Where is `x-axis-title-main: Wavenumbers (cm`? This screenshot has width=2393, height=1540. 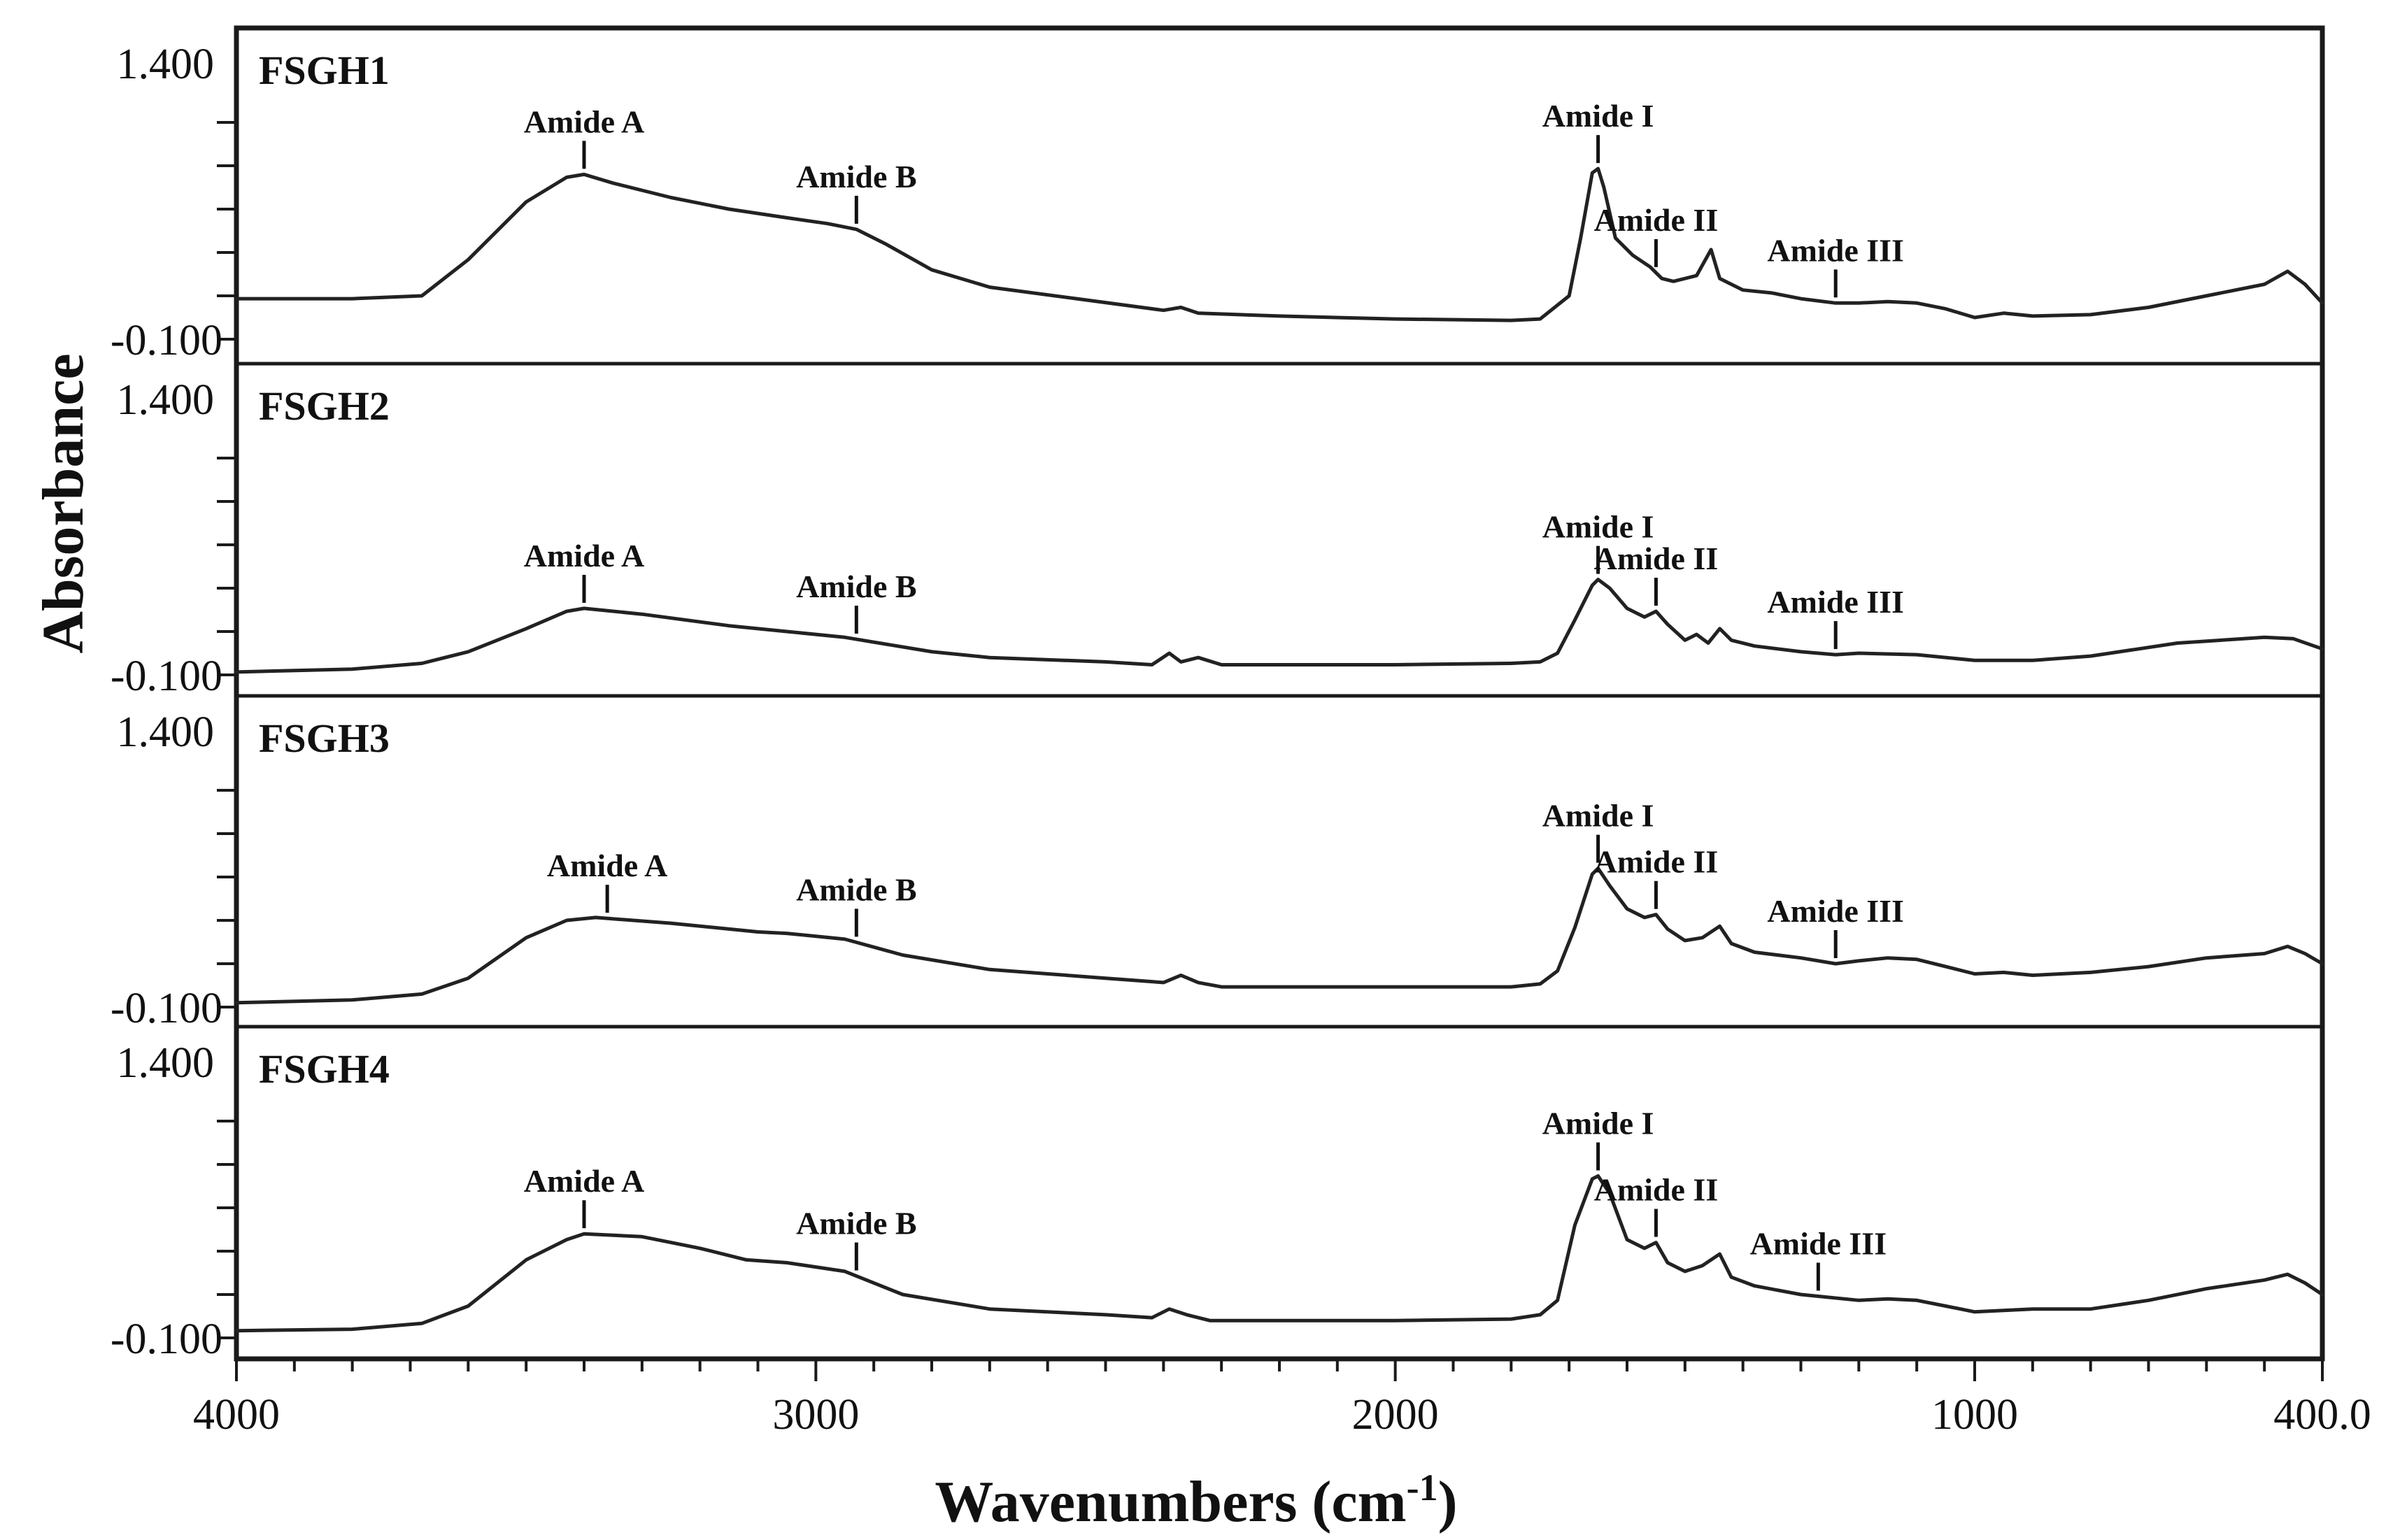 x-axis-title-main: Wavenumbers (cm is located at coordinates (1170, 1502).